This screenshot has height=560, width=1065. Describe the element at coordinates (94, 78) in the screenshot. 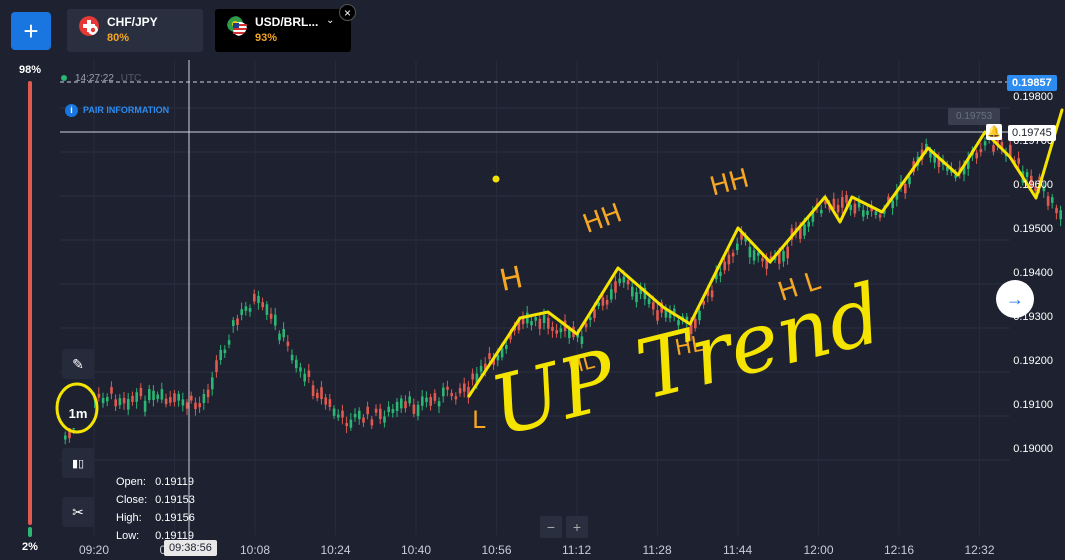

I see `server-time-value: 14:27:22` at that location.